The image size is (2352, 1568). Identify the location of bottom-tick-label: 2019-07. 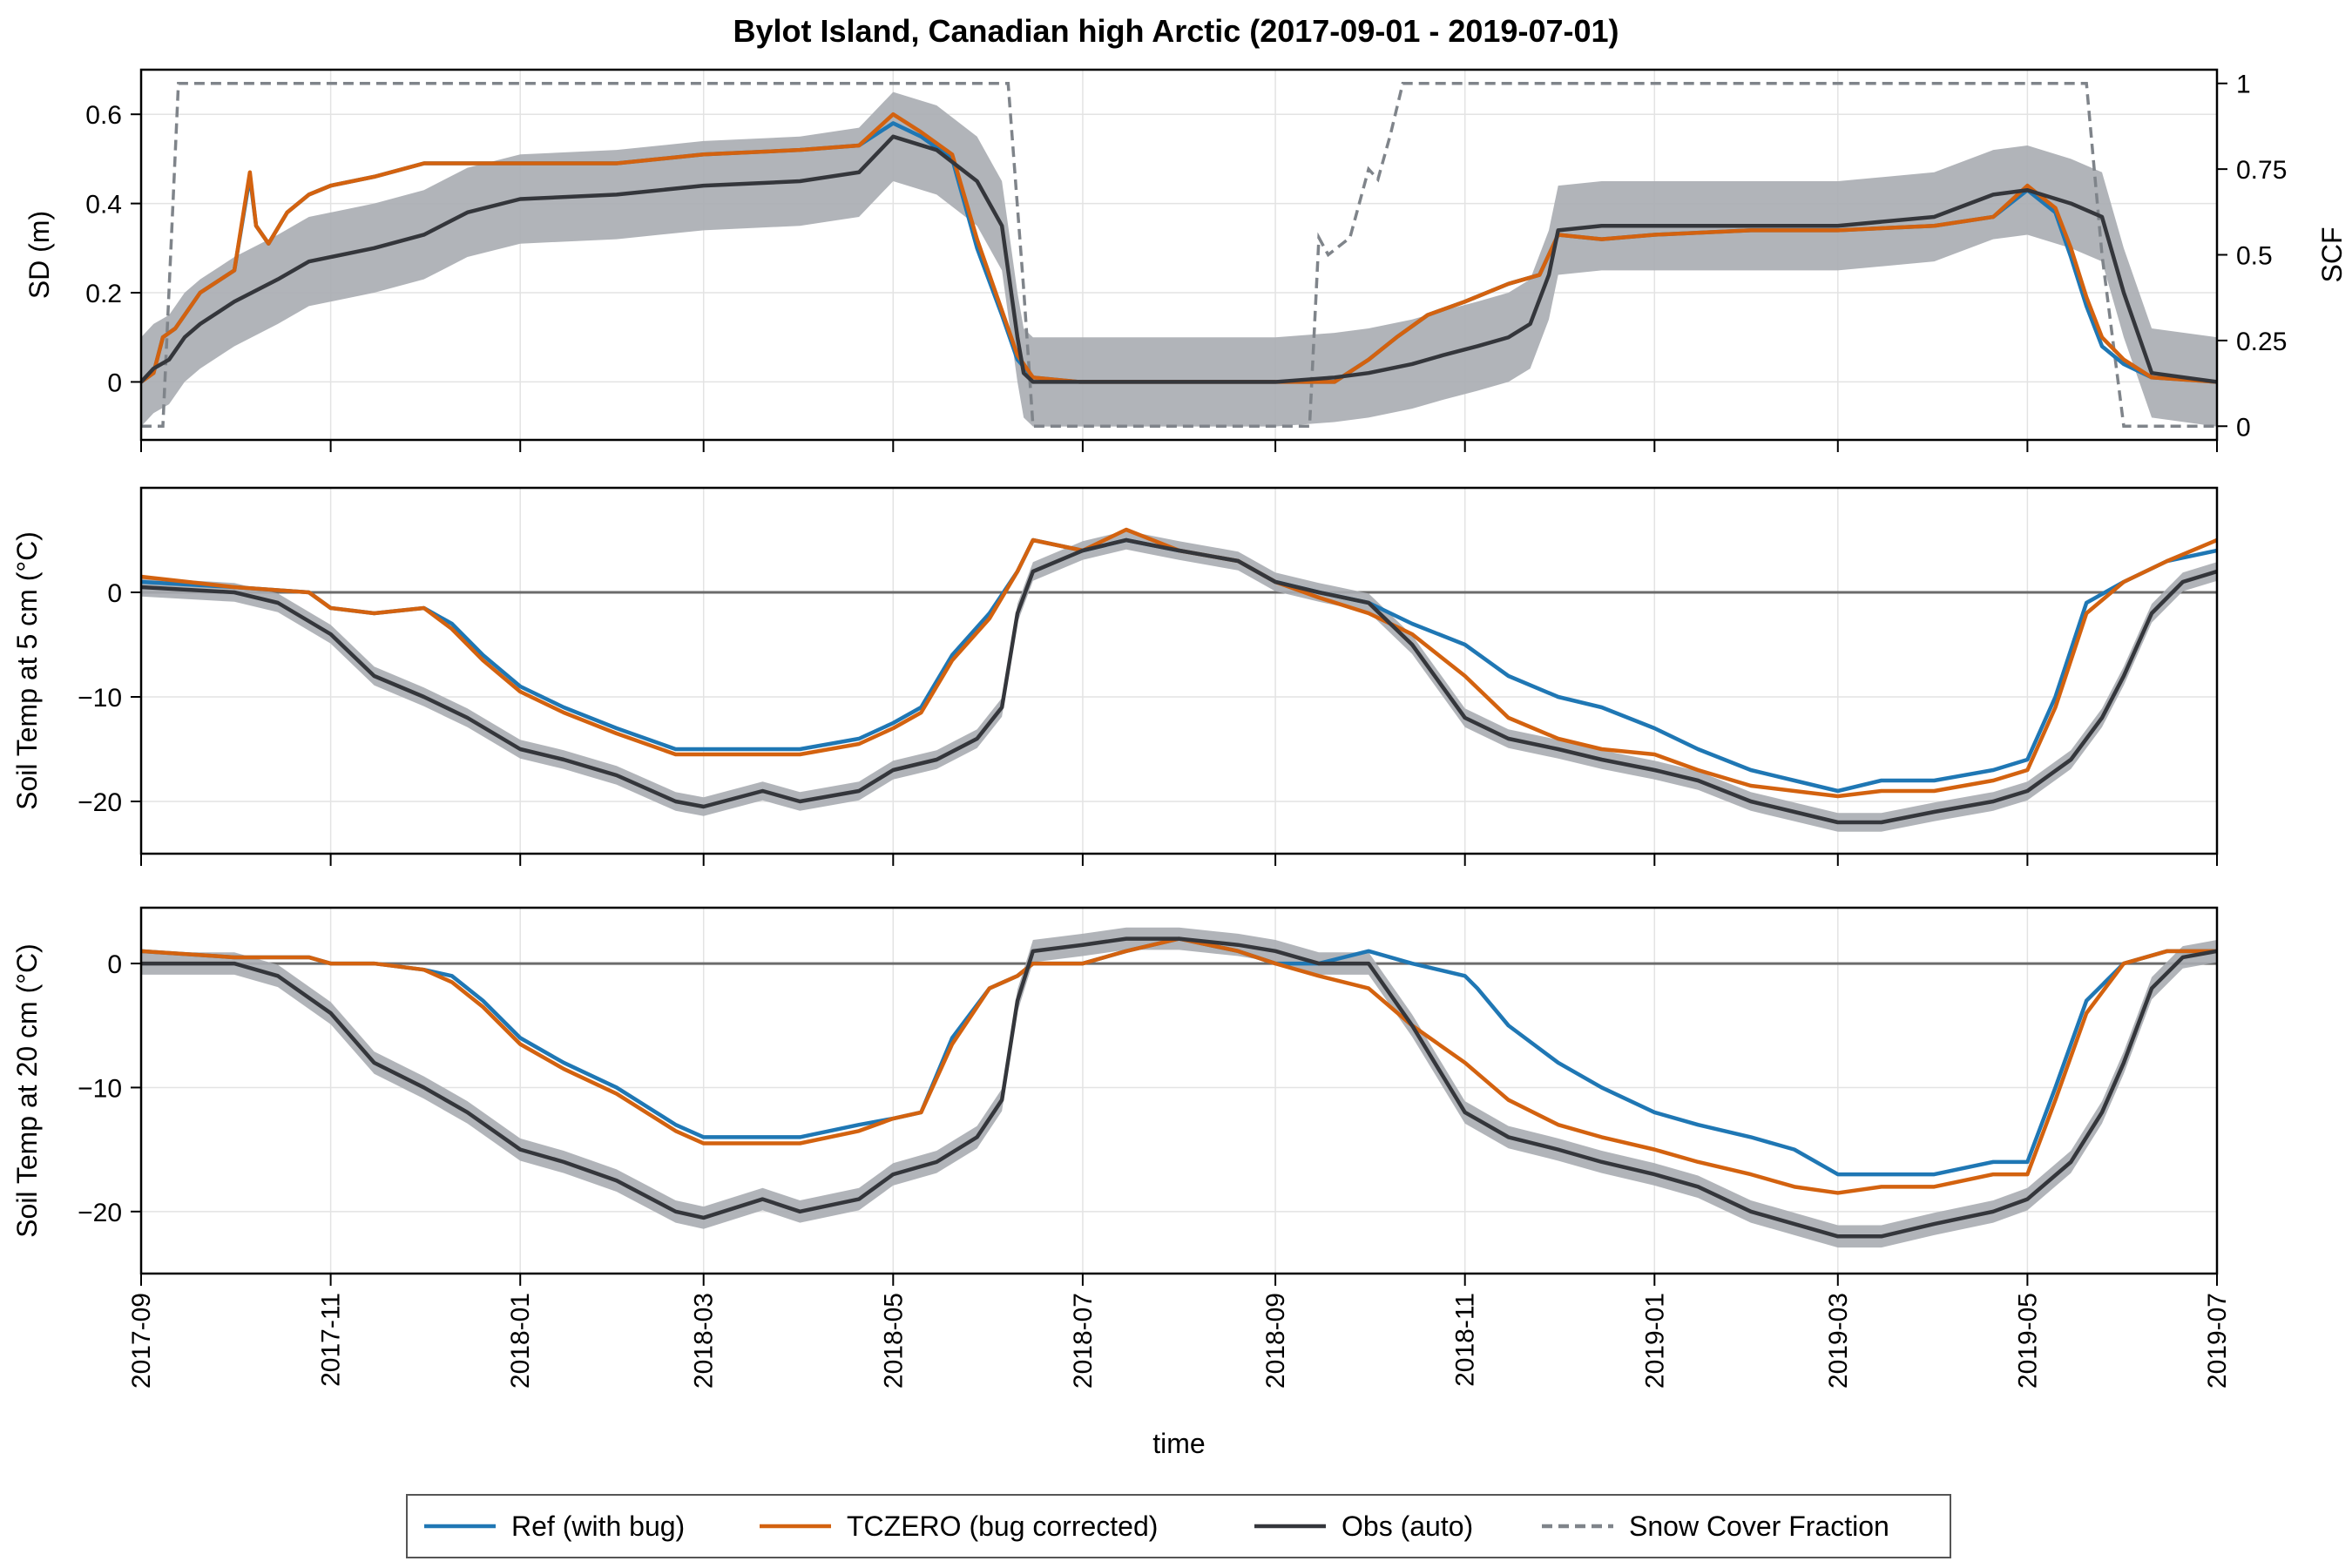
(2217, 1341).